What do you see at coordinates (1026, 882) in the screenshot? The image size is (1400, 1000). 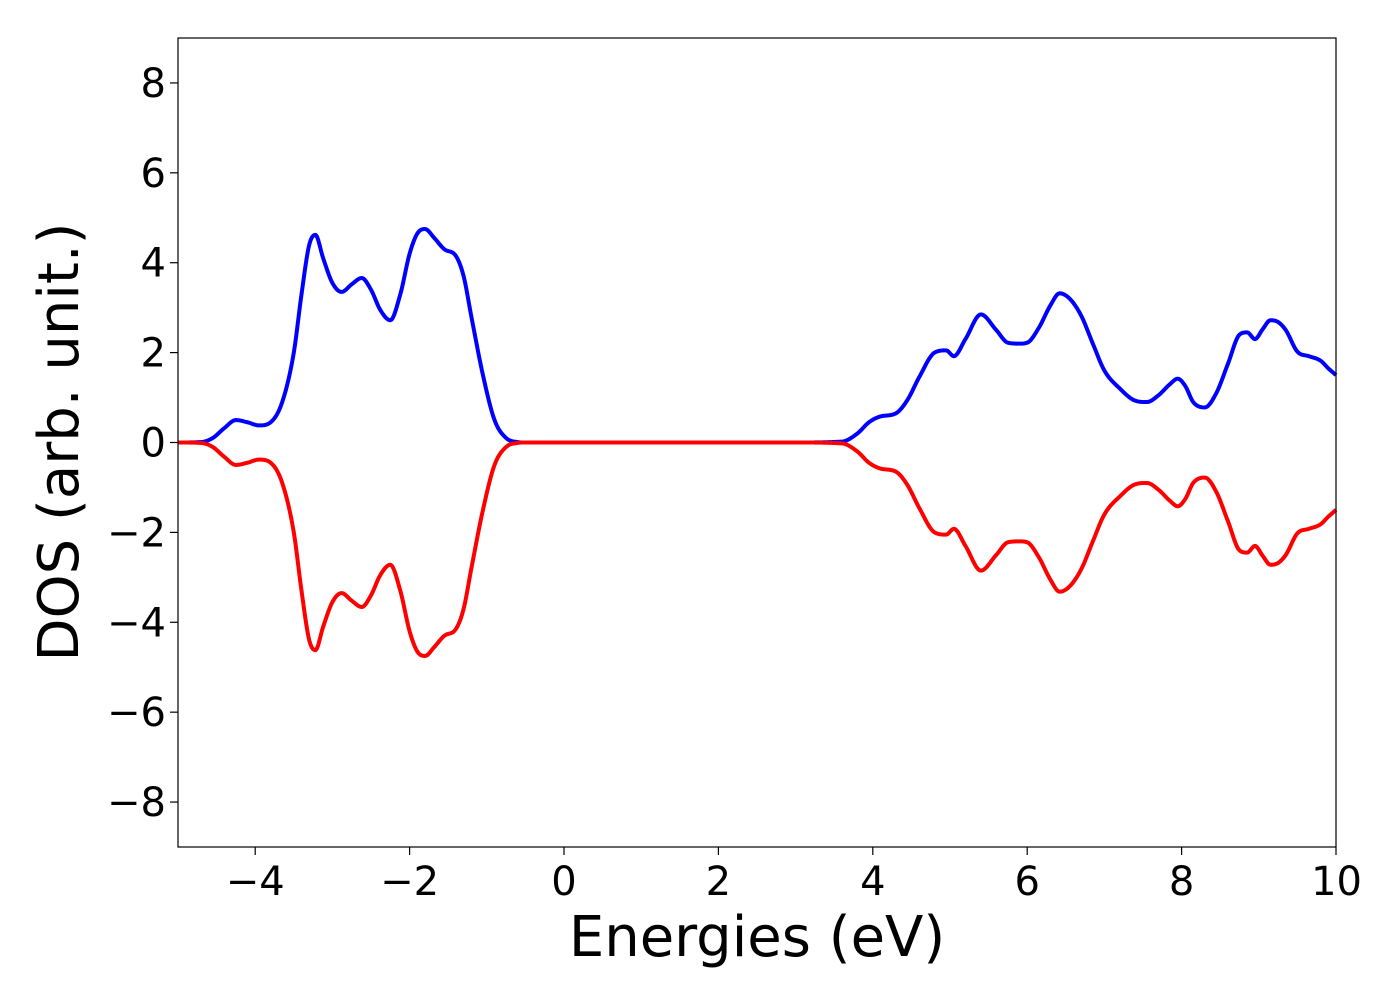 I see `x-tick-label: 6` at bounding box center [1026, 882].